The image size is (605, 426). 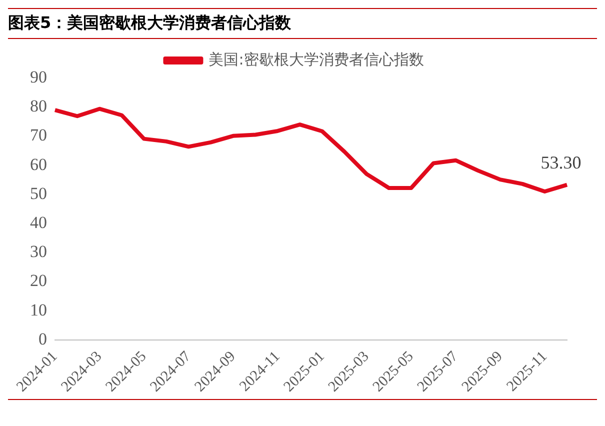 What do you see at coordinates (38, 222) in the screenshot?
I see `y-tick-label: 40` at bounding box center [38, 222].